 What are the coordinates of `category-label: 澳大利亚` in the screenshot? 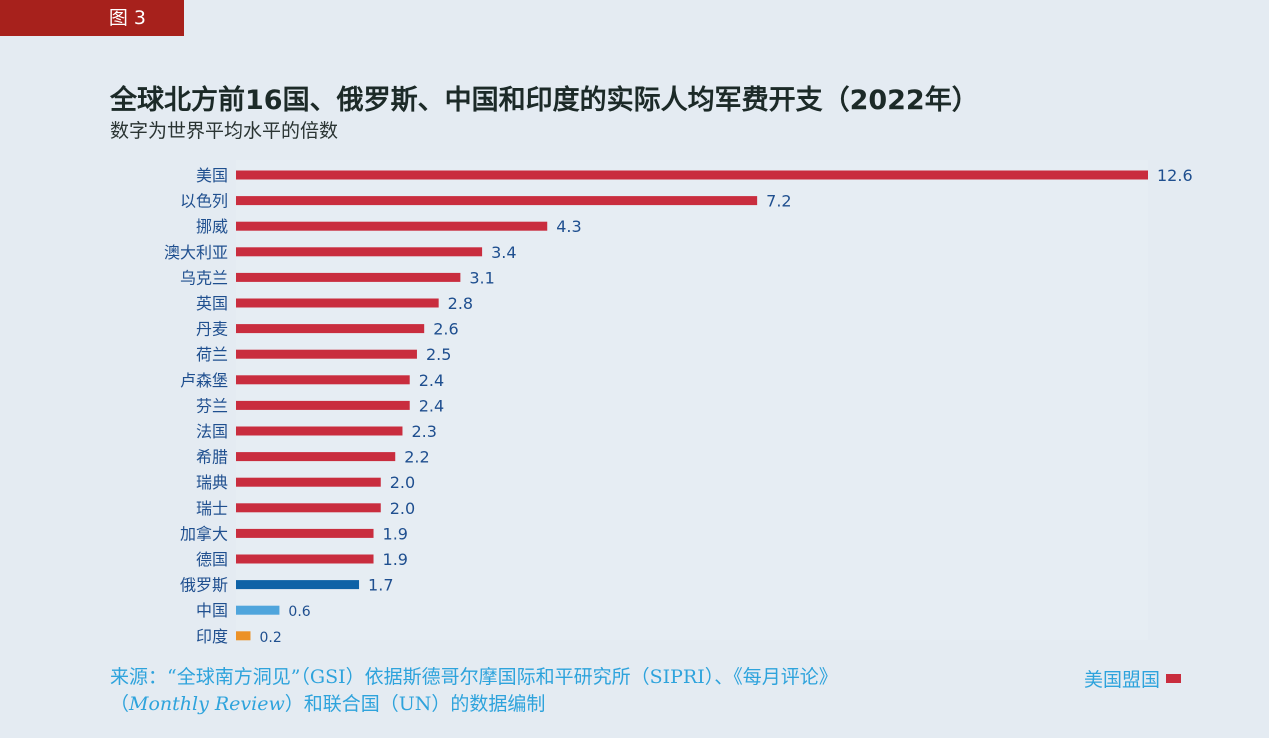 It's located at (196, 252).